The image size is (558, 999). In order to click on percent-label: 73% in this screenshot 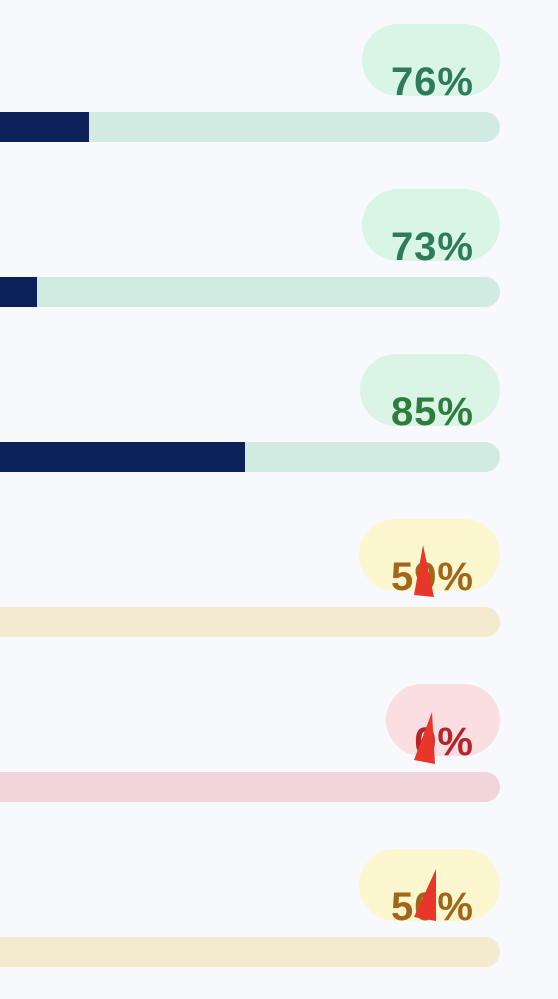, I will do `click(432, 247)`.